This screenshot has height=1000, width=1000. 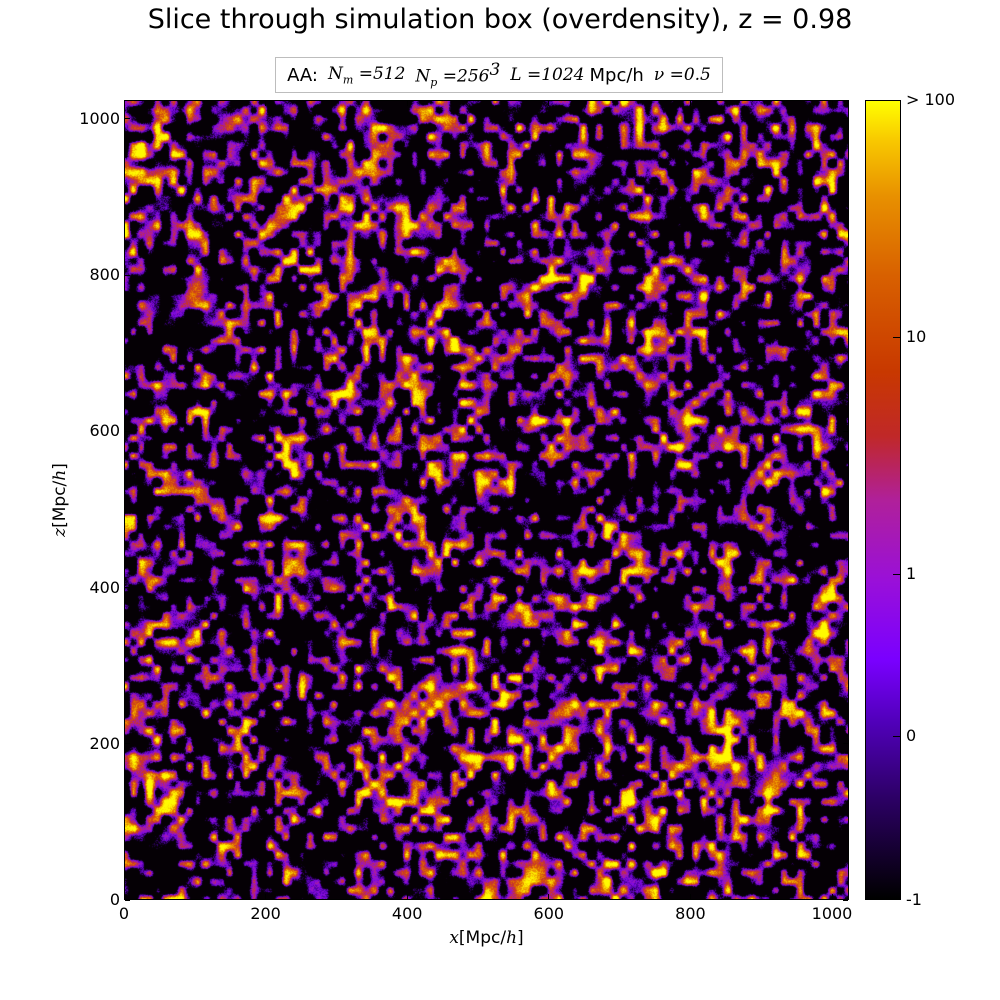 I want to click on legend-entry-l: L =1024, so click(x=547, y=75).